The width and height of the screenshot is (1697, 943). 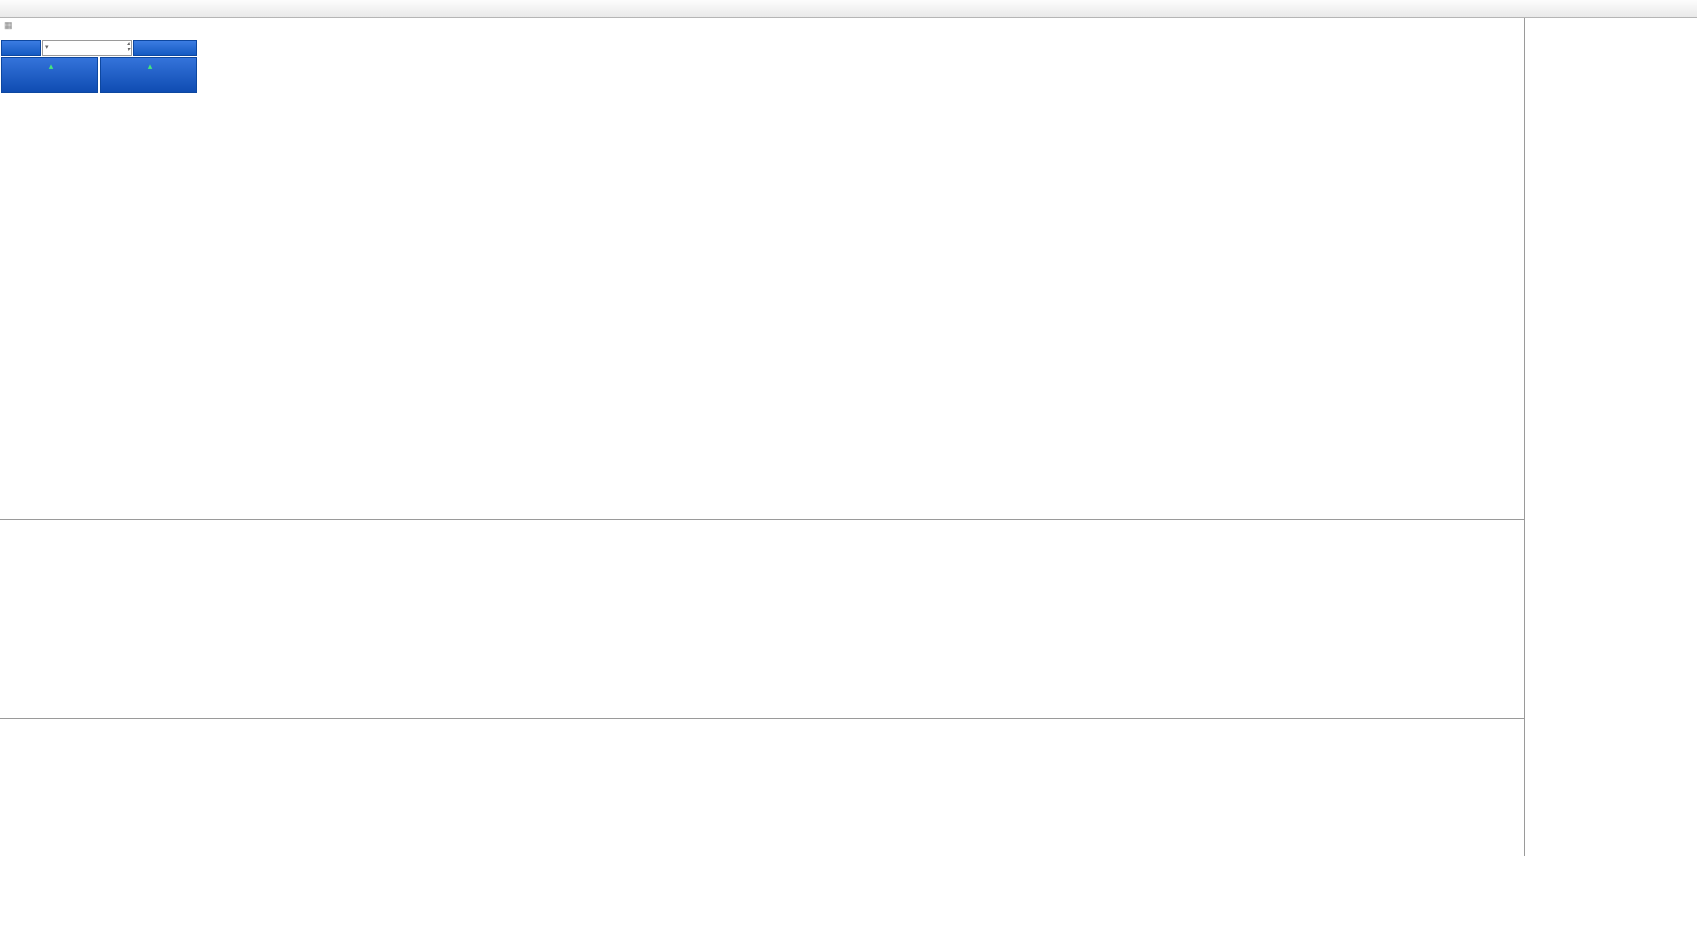 I want to click on rsi-panel, so click(x=762, y=787).